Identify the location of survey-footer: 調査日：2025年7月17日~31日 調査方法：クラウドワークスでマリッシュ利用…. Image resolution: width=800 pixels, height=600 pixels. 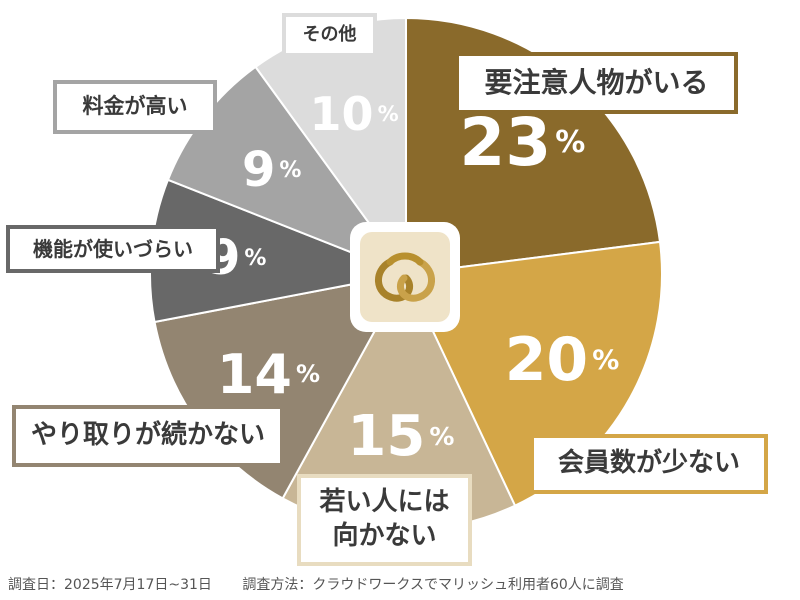
(329, 584).